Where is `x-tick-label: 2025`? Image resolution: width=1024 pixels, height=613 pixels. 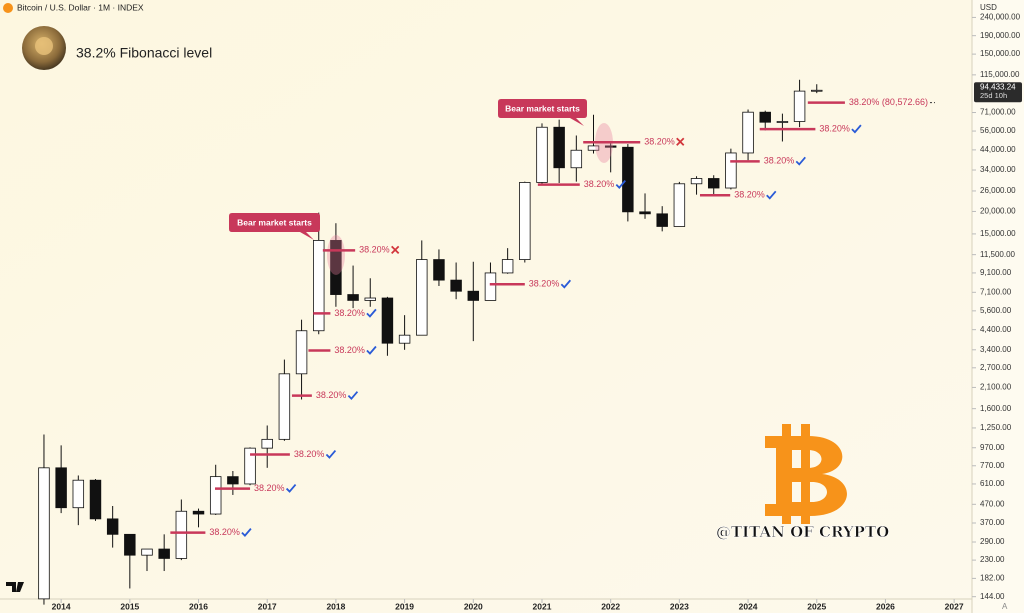
x-tick-label: 2025 is located at coordinates (816, 606).